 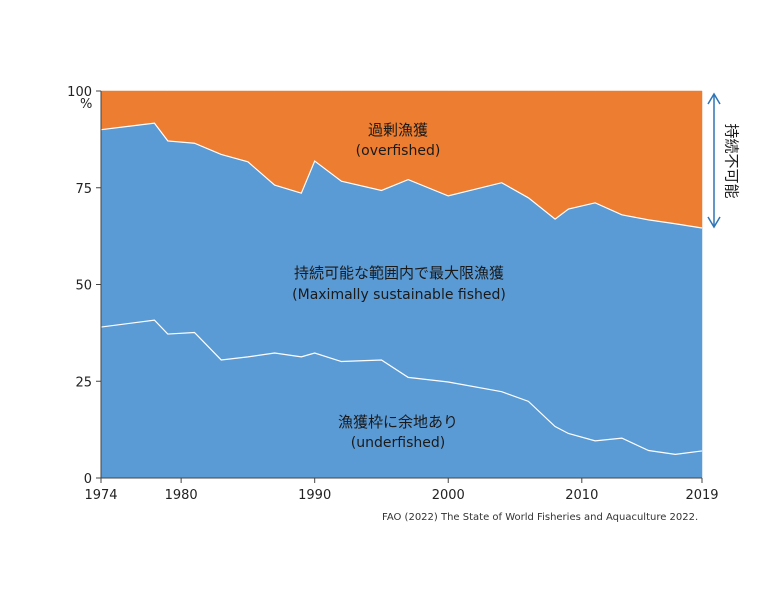 What do you see at coordinates (448, 495) in the screenshot?
I see `x-tick-label: 2000` at bounding box center [448, 495].